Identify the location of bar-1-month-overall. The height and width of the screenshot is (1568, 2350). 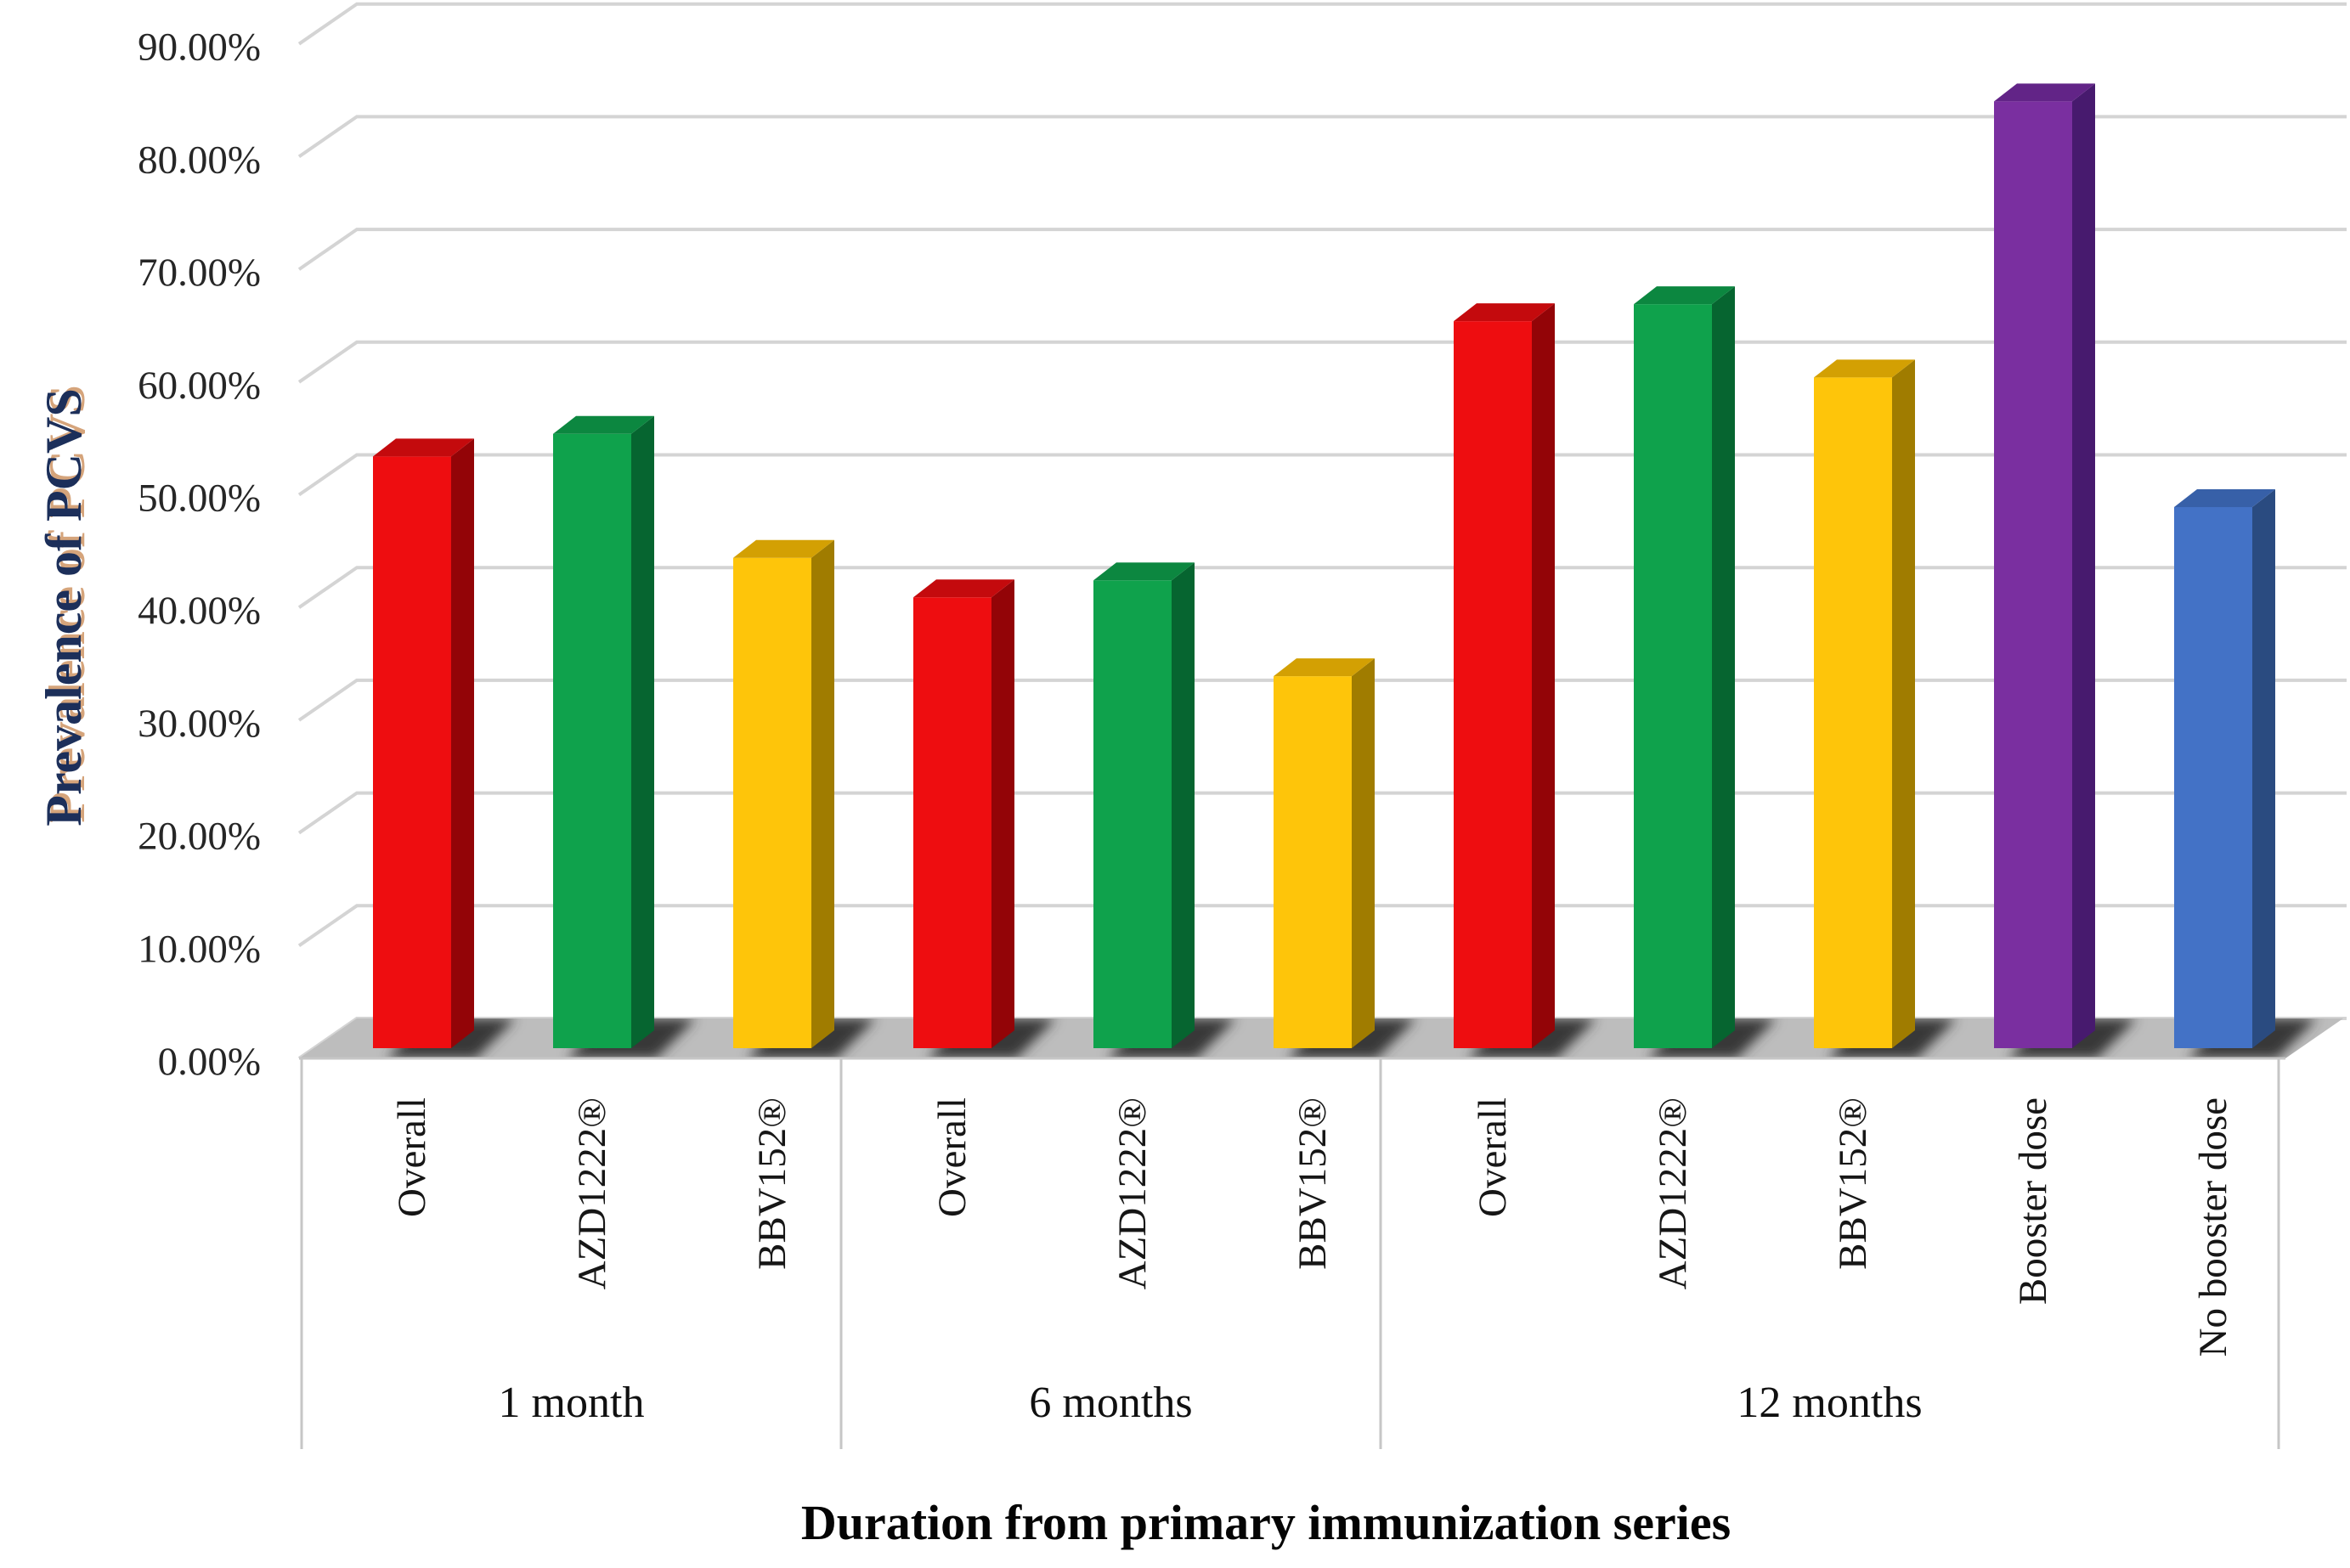
(423, 743).